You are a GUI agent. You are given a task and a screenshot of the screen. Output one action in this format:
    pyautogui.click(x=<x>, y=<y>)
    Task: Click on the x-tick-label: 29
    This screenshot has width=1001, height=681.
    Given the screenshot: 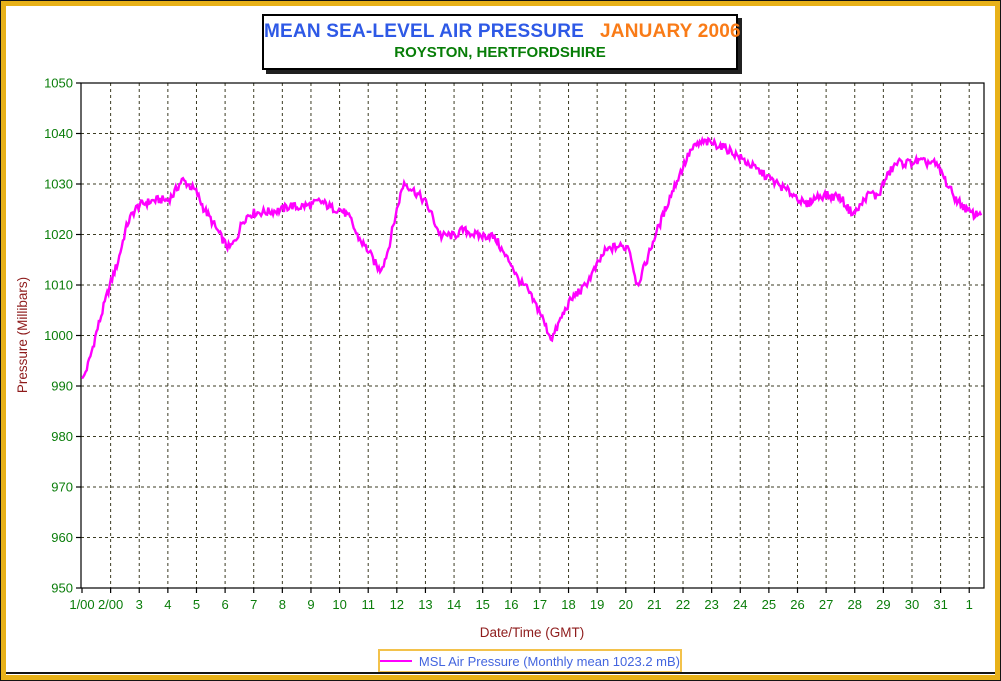 What is the action you would take?
    pyautogui.click(x=883, y=604)
    